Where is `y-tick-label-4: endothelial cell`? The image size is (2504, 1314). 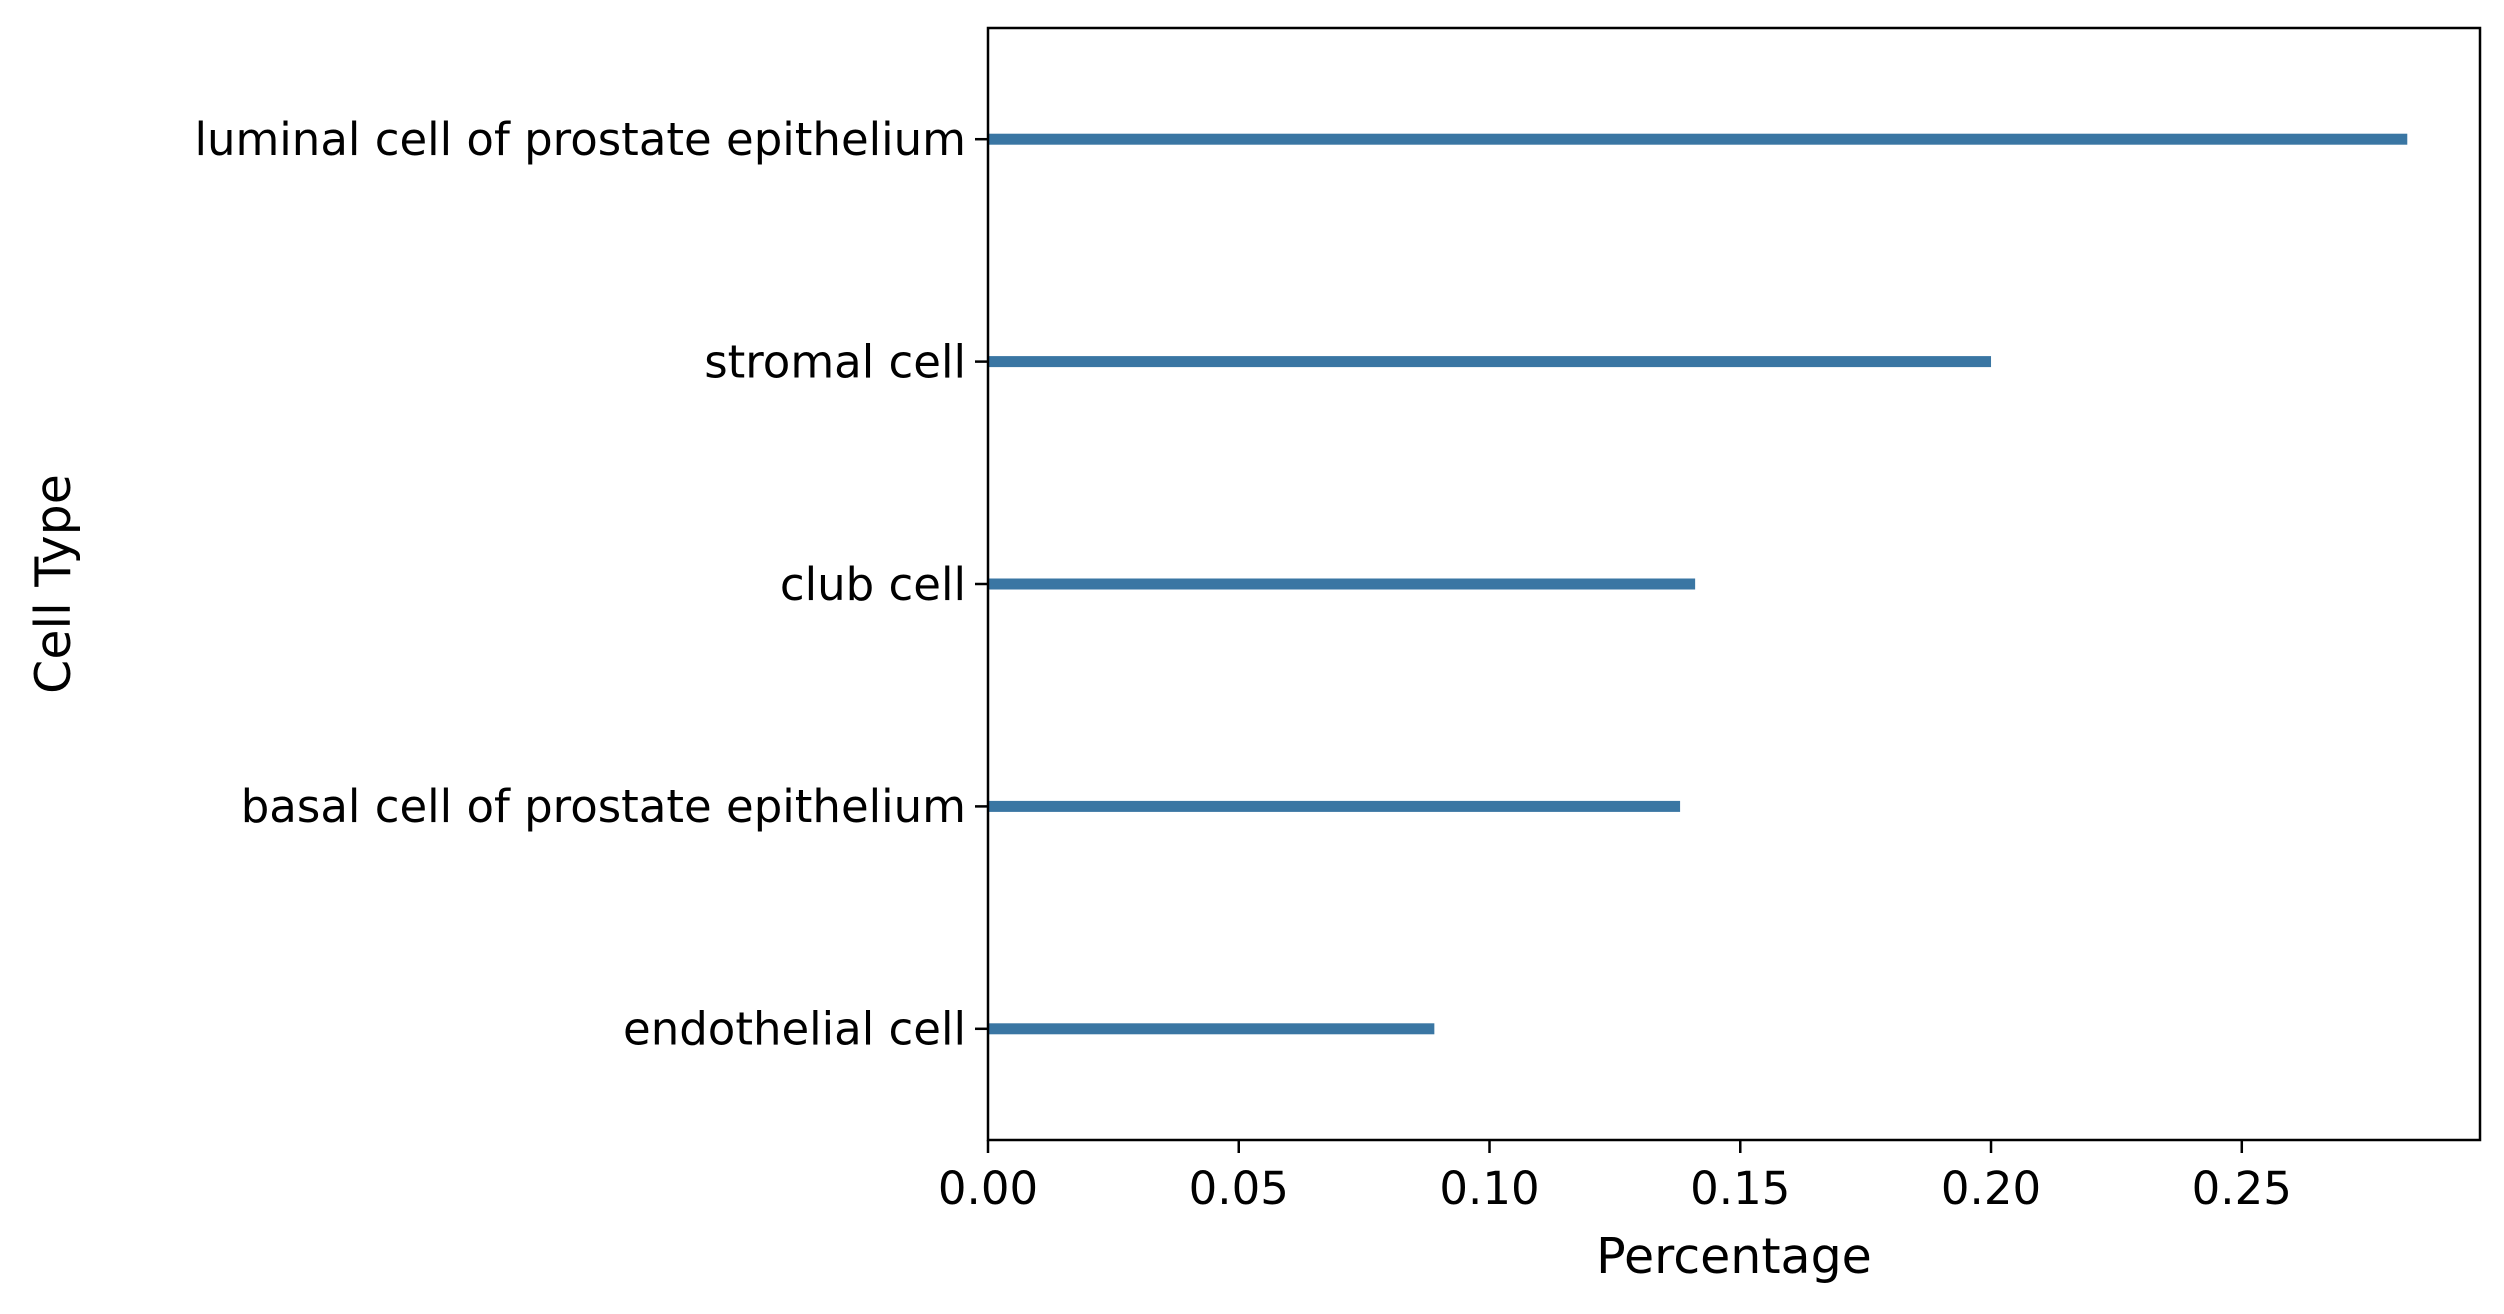
y-tick-label-4: endothelial cell is located at coordinates (794, 1029).